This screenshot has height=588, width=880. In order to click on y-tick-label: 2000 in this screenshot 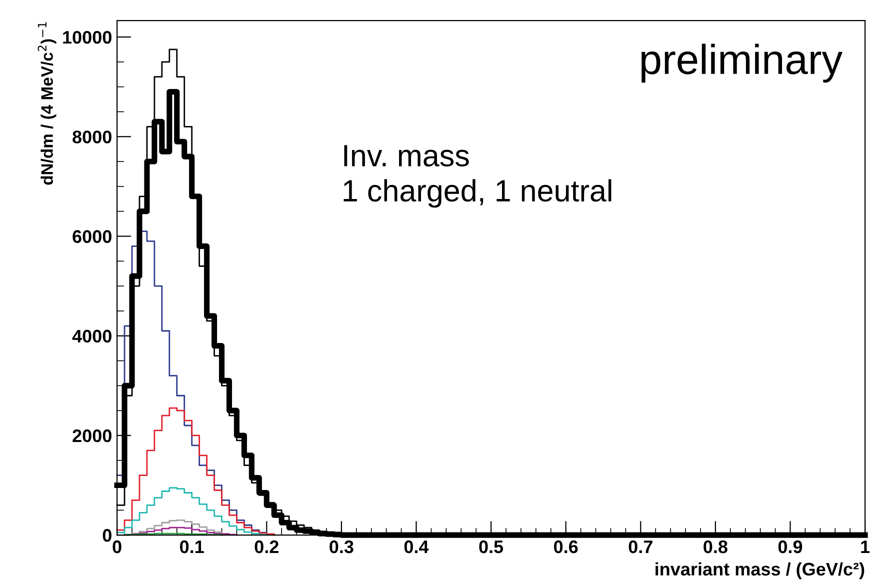, I will do `click(92, 435)`.